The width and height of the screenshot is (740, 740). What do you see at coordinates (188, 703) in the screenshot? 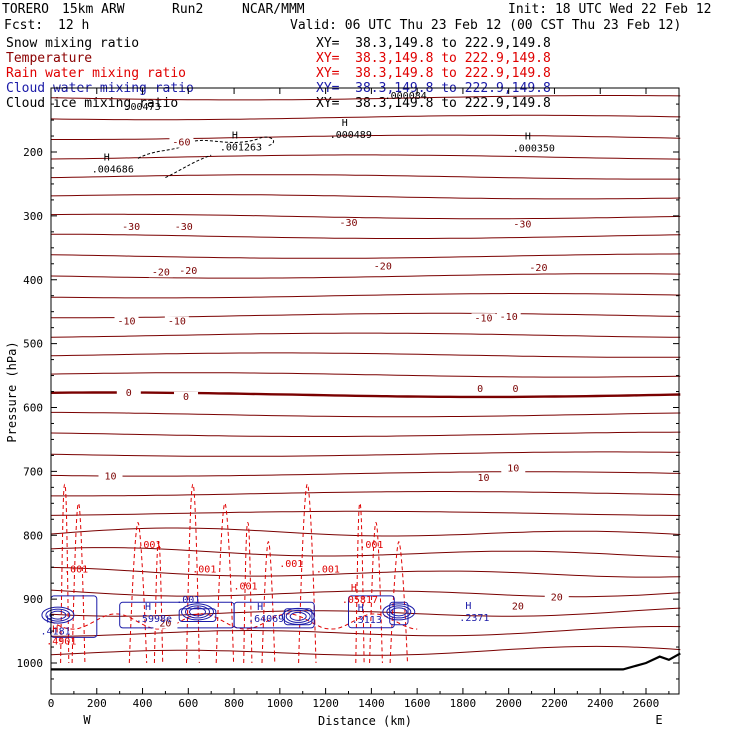
I see `x-tick-label: 600` at bounding box center [188, 703].